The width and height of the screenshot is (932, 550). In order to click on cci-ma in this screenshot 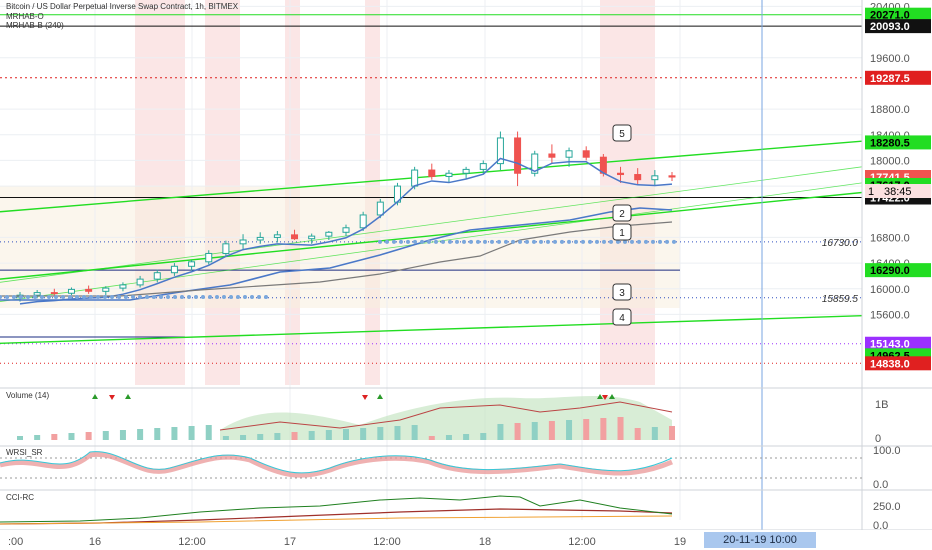, I will do `click(336, 516)`.